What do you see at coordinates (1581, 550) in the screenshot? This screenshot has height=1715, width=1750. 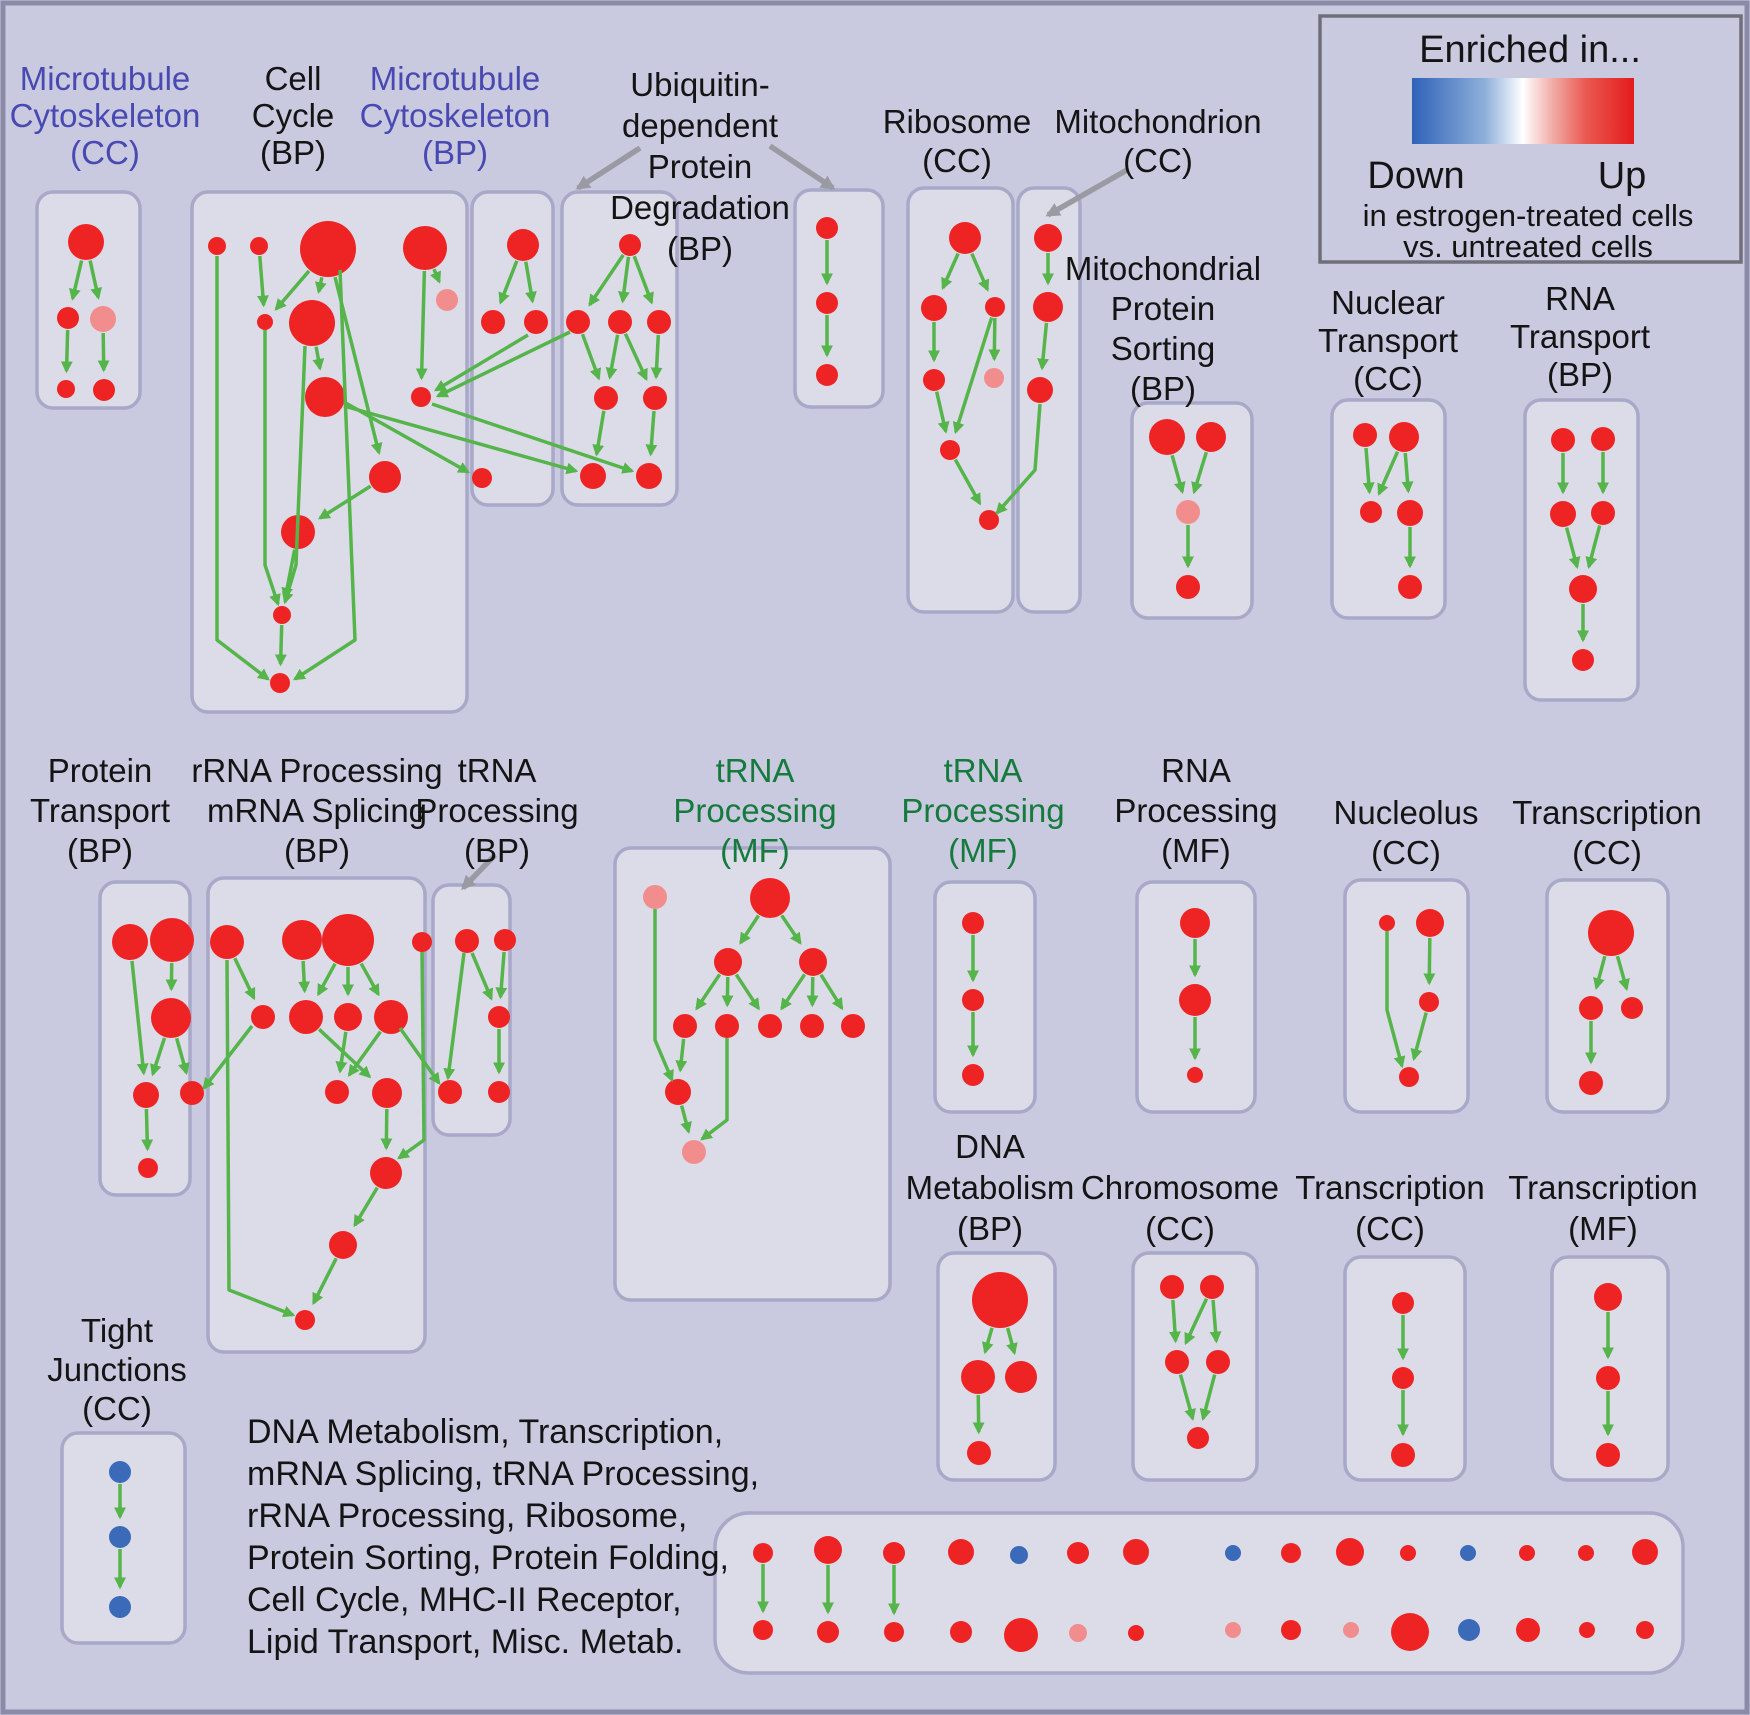 I see `cluster-box-rna-transport-bp` at bounding box center [1581, 550].